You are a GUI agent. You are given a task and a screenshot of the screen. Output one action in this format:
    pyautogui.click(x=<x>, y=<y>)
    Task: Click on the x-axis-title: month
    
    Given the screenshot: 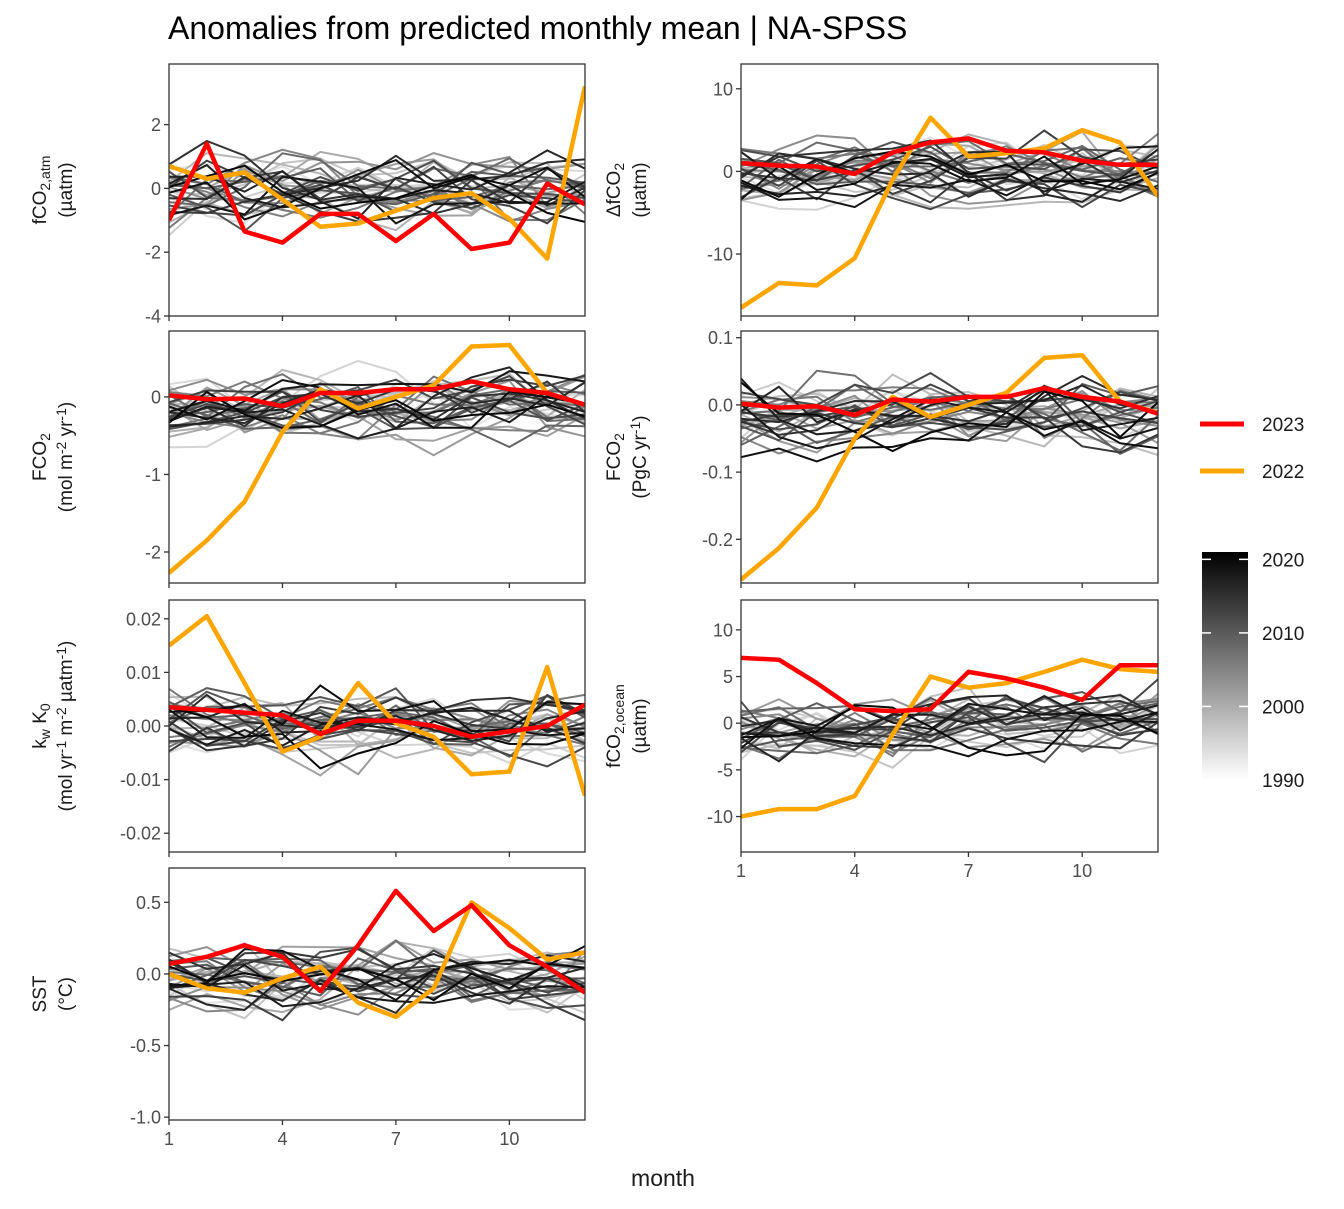 What is the action you would take?
    pyautogui.click(x=663, y=1178)
    